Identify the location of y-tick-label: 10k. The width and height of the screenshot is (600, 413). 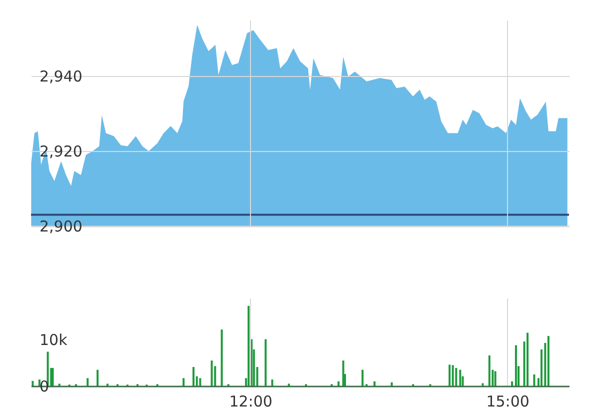
(54, 340).